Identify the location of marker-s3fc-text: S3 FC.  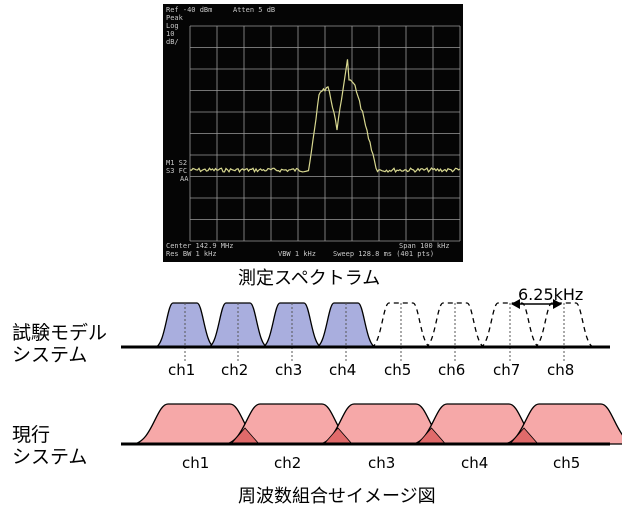
(177, 171).